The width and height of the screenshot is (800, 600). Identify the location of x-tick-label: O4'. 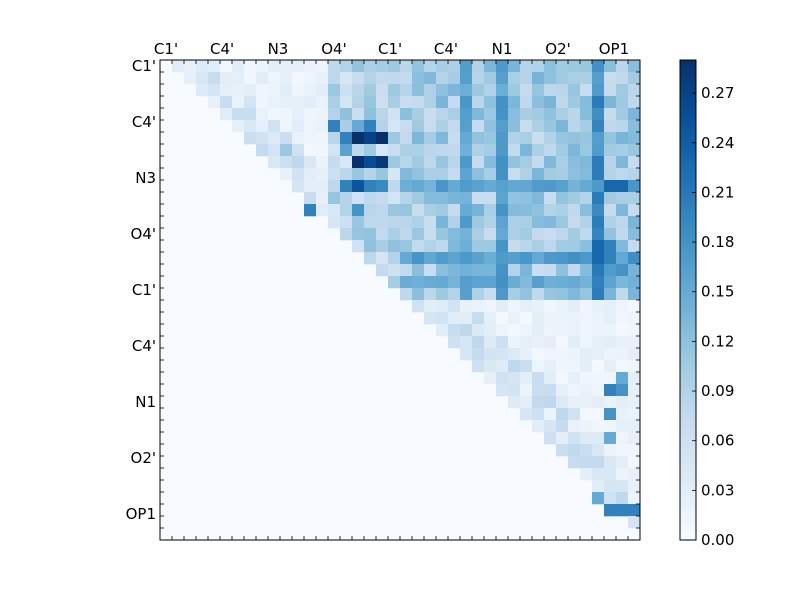
(333, 49).